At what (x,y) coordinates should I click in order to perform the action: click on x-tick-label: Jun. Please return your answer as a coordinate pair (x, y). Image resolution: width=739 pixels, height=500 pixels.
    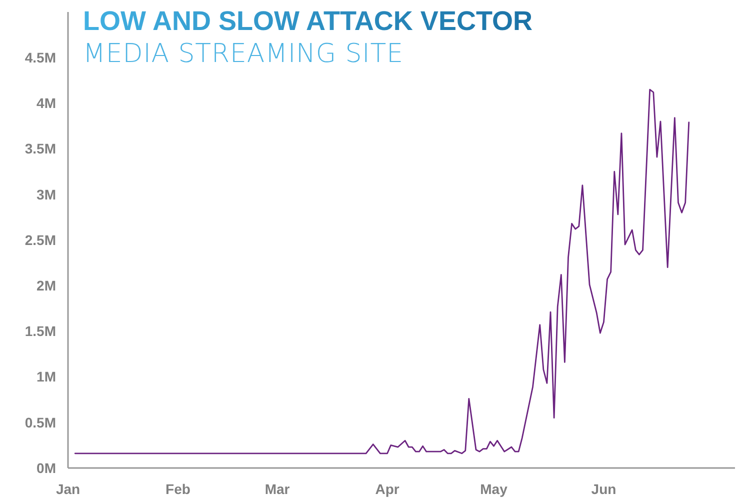
    Looking at the image, I should click on (603, 489).